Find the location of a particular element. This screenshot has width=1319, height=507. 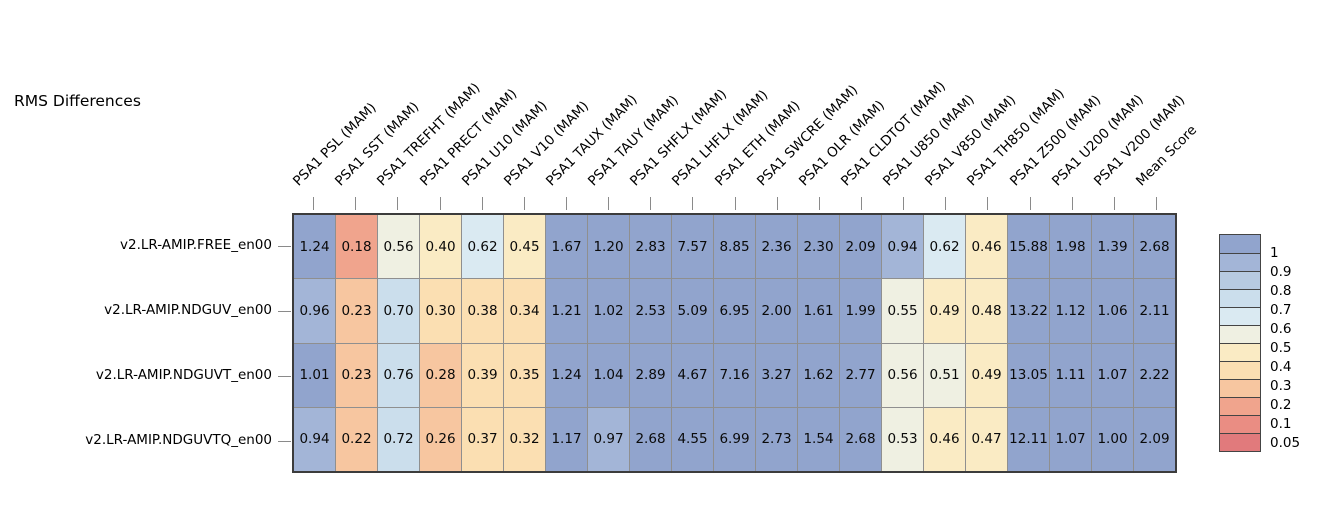

heatmap-cell: 6.95 is located at coordinates (734, 311).